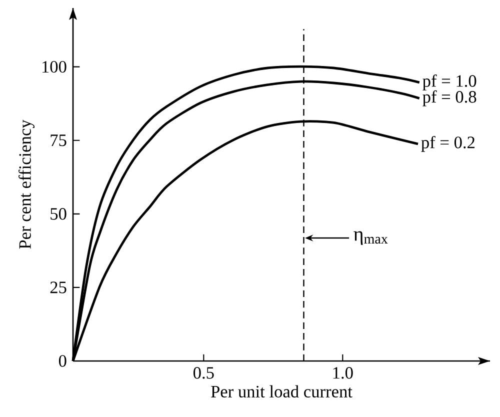 Image resolution: width=500 pixels, height=417 pixels. What do you see at coordinates (54, 66) in the screenshot?
I see `y-tick-label: 100` at bounding box center [54, 66].